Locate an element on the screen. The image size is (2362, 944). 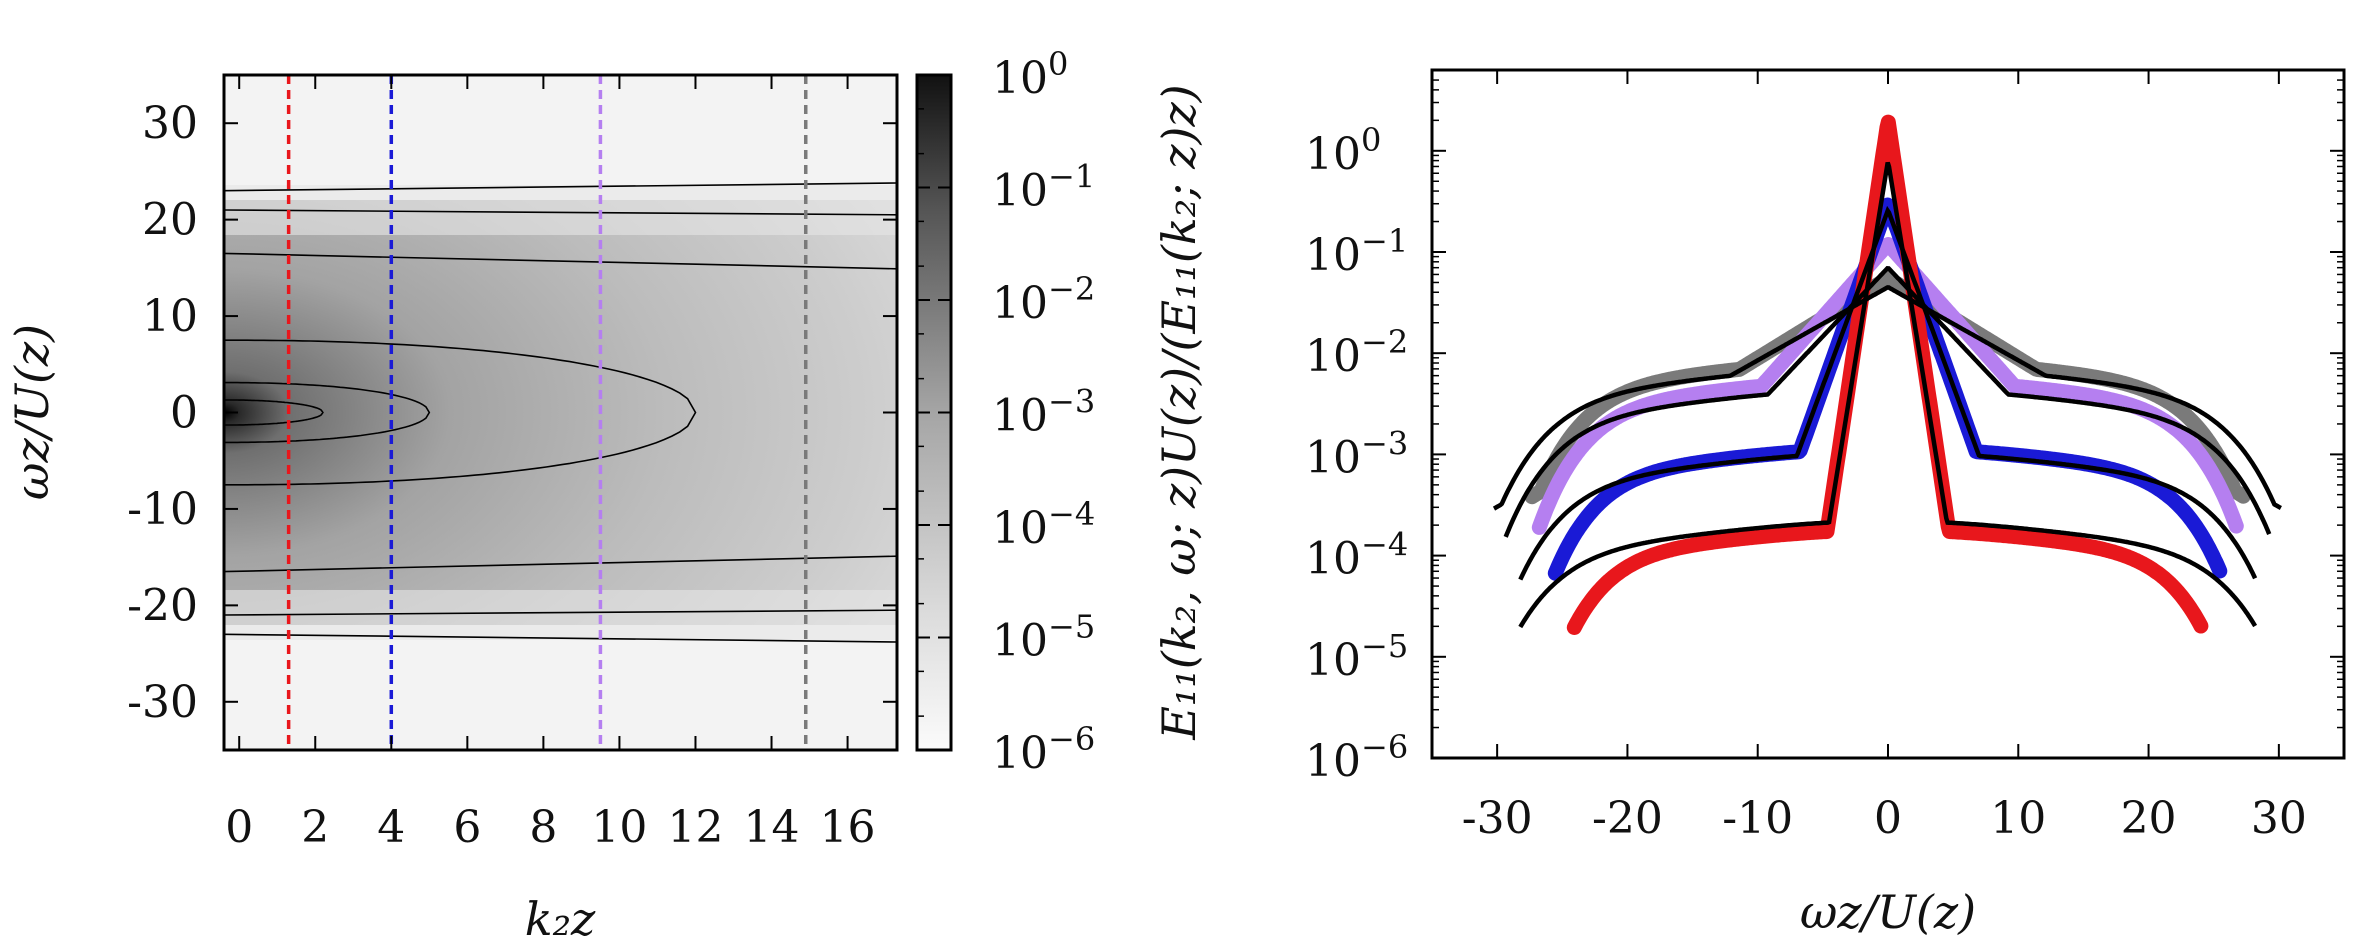
colorbar-ticks: 10⁰ 10⁻¹ 10⁻² 10⁻³ 10⁻⁴ 10⁻⁵ 10⁻⁶ is located at coordinates (1006, 412).